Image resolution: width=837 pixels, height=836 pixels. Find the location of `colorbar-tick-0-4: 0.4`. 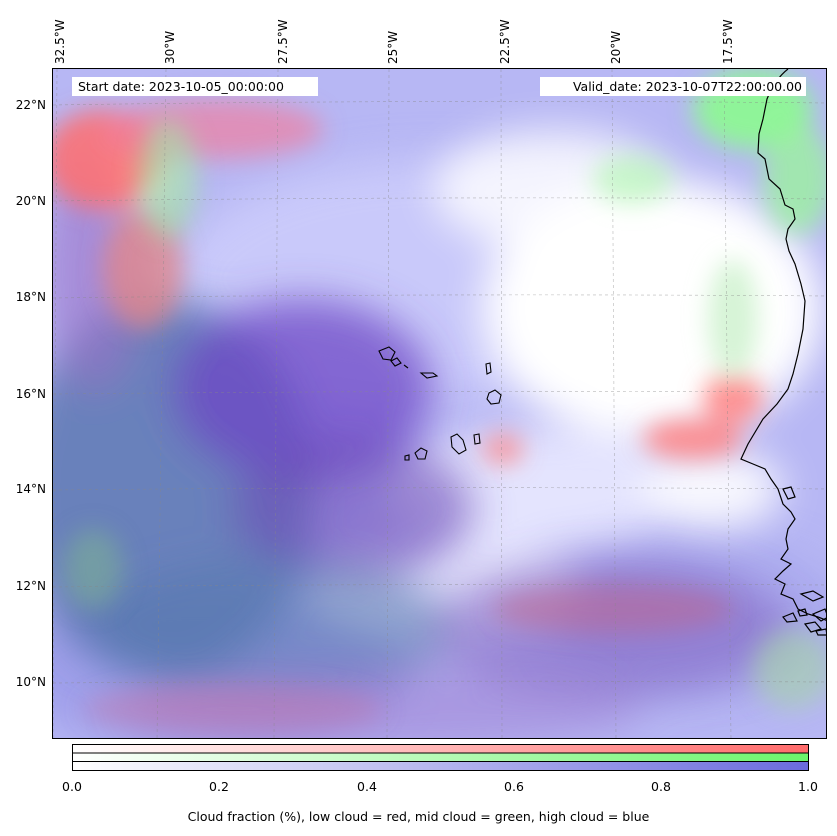

colorbar-tick-0-4: 0.4 is located at coordinates (367, 786).